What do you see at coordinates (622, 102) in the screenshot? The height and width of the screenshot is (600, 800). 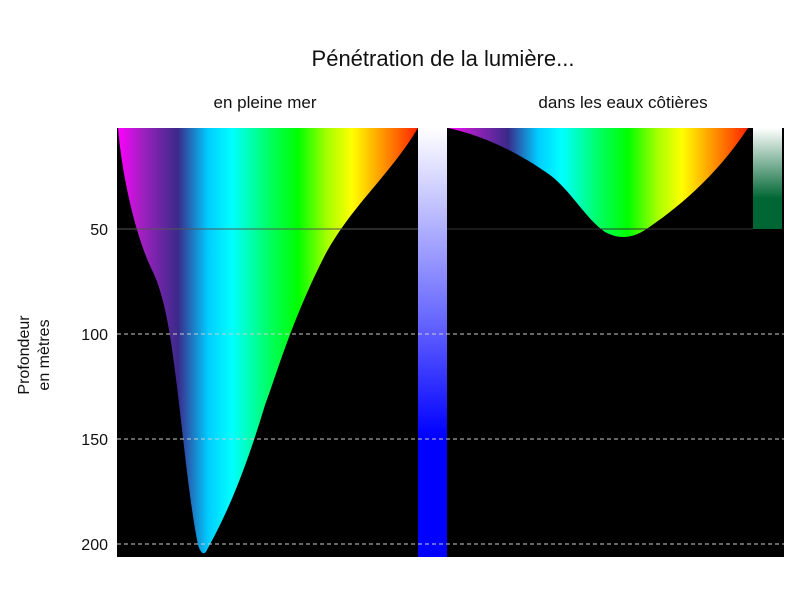 I see `subtitle-coastal: dans les eaux côtières` at bounding box center [622, 102].